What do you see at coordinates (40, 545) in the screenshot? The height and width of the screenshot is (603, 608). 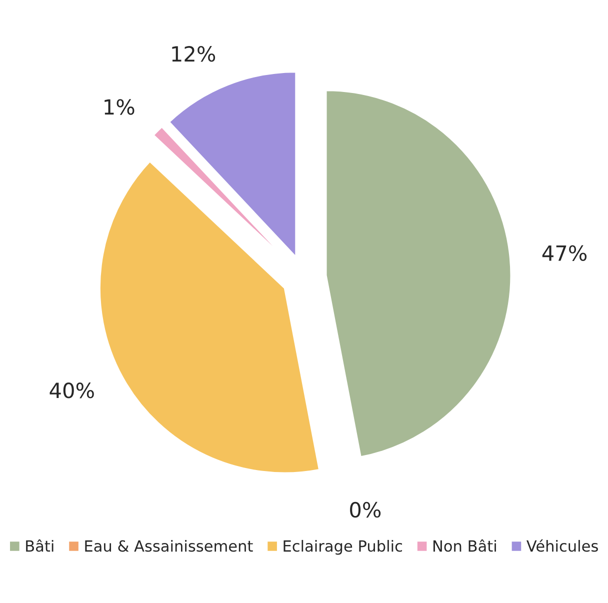 I see `legend-label: Bâti` at bounding box center [40, 545].